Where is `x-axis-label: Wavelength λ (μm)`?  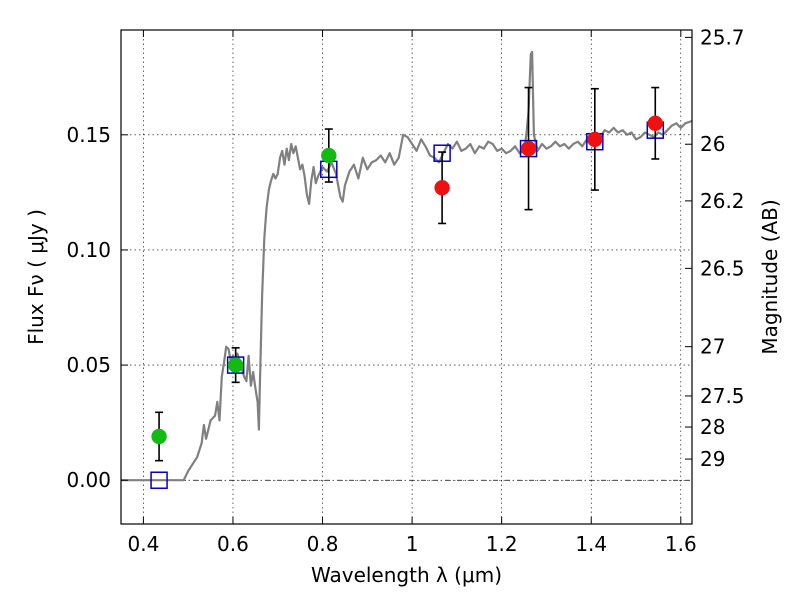
x-axis-label: Wavelength λ (μm) is located at coordinates (406, 575).